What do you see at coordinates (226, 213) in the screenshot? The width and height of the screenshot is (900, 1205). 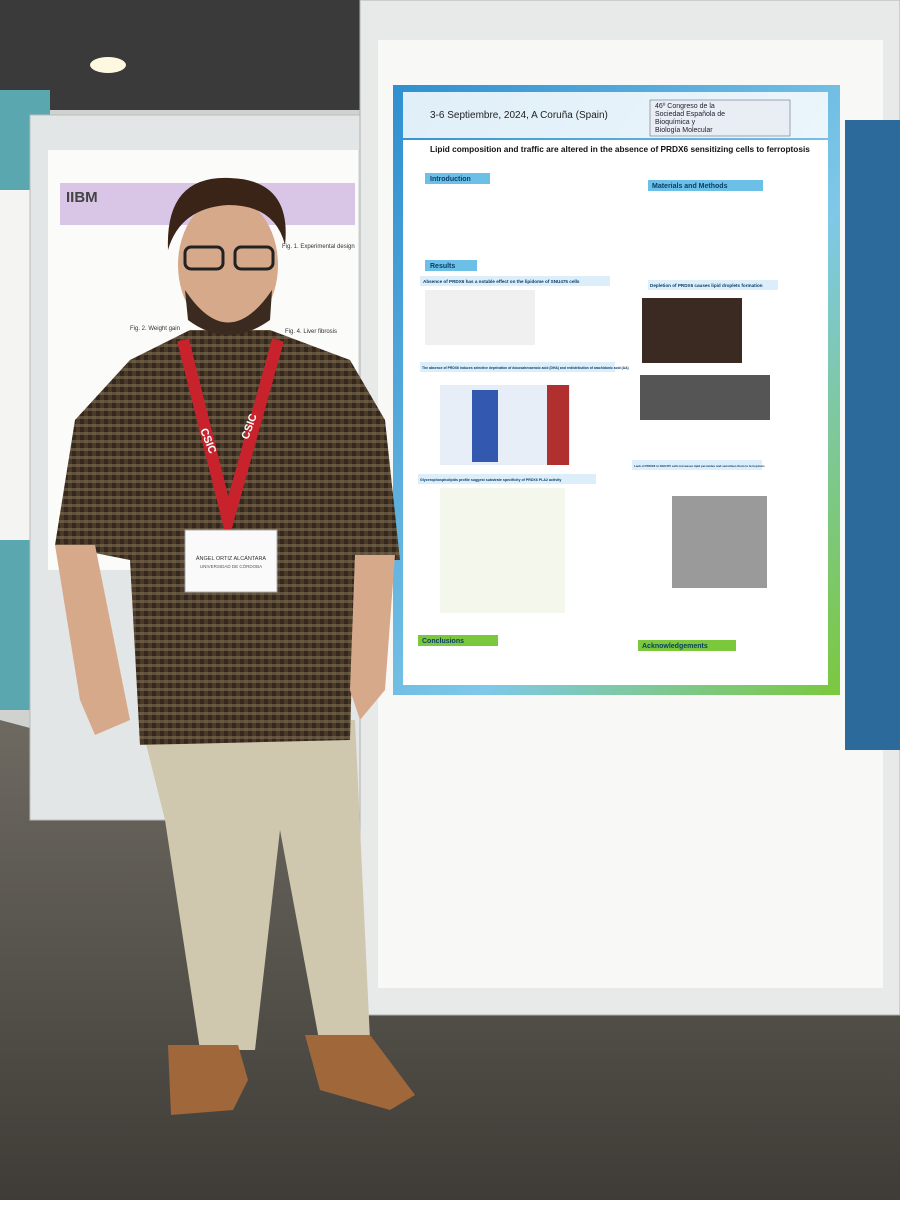 I see `hair` at bounding box center [226, 213].